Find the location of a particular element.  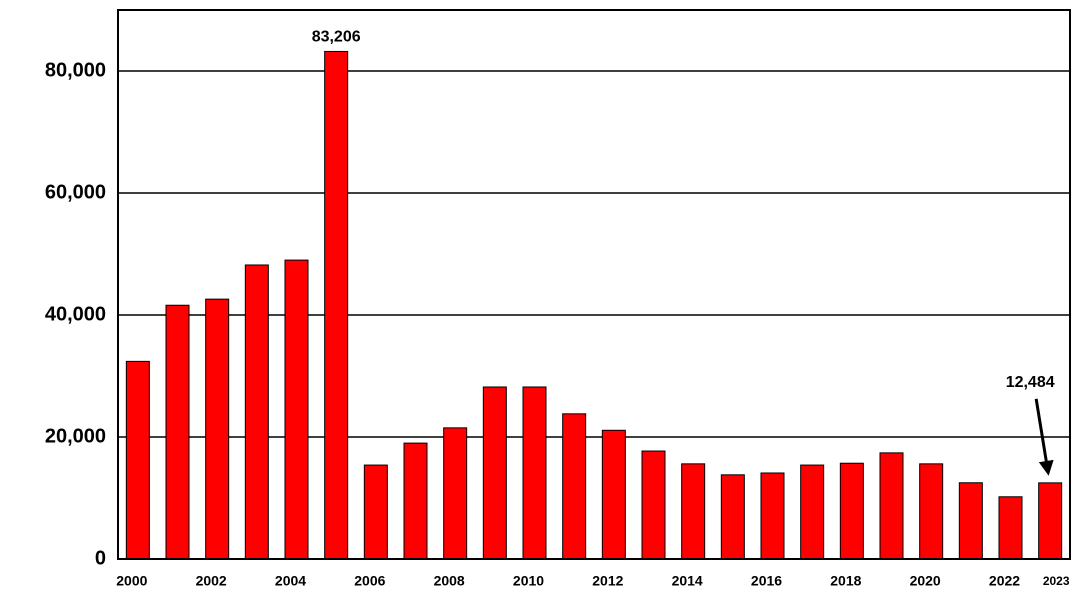

x-tick-label: 2006 is located at coordinates (369, 581).